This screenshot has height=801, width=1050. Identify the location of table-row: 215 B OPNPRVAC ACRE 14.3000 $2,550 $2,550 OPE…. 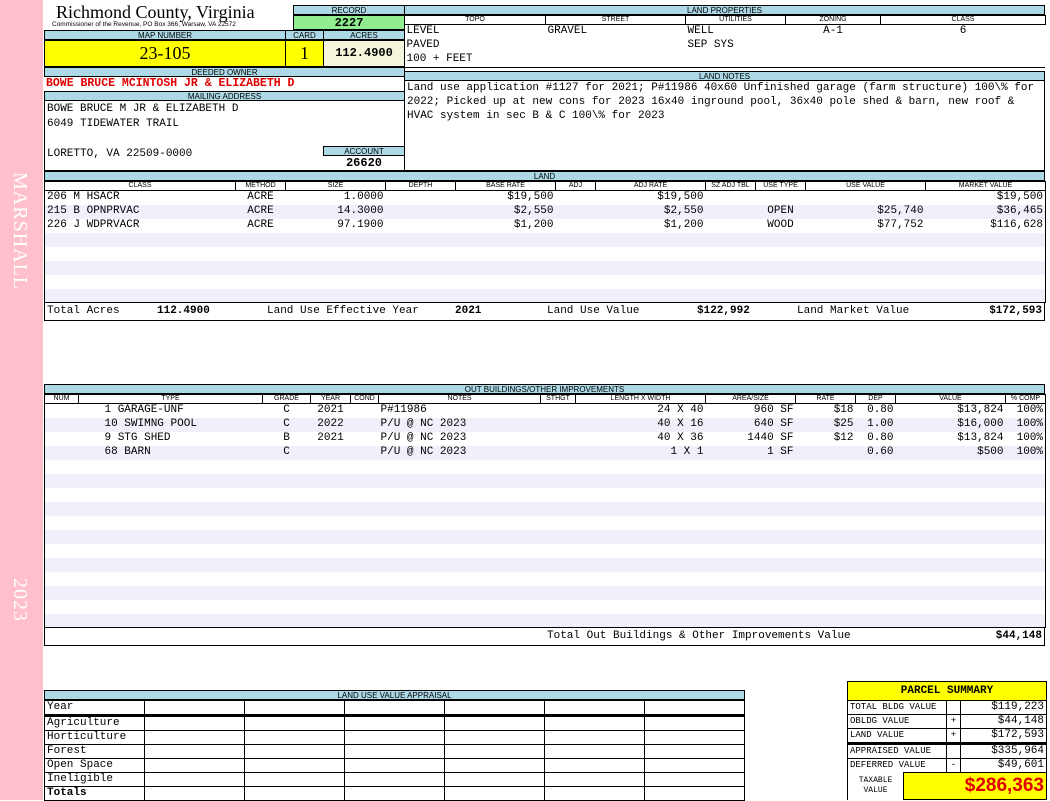
(545, 211).